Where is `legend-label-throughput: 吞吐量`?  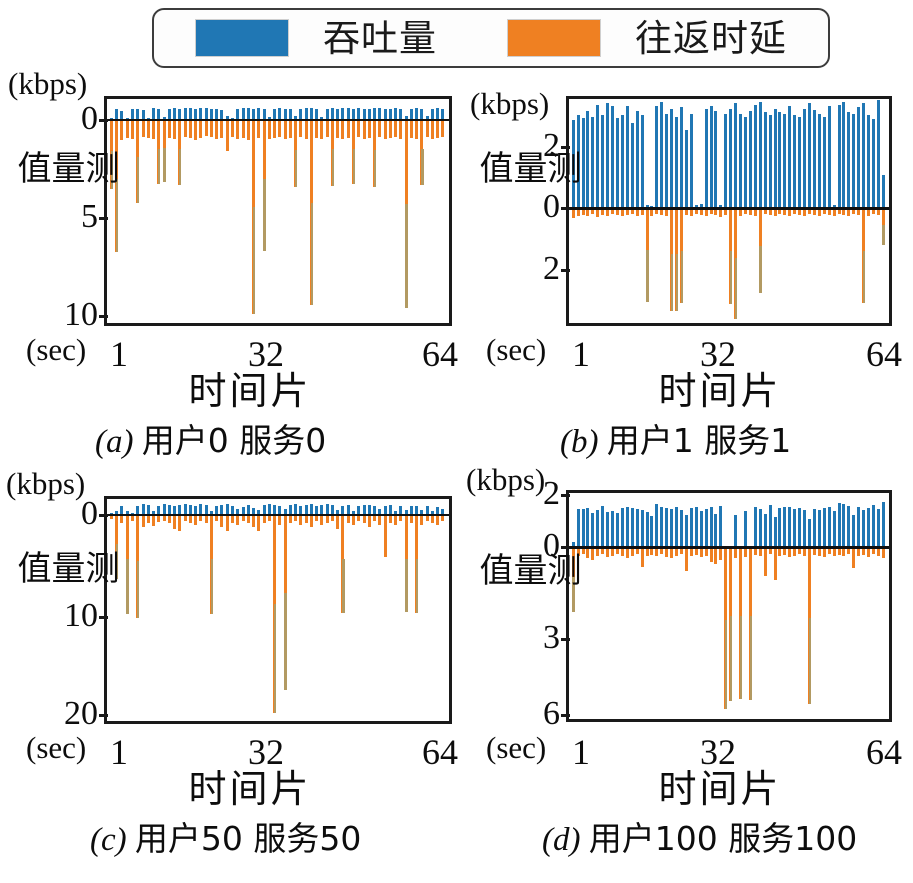
legend-label-throughput: 吞吐量 is located at coordinates (380, 38).